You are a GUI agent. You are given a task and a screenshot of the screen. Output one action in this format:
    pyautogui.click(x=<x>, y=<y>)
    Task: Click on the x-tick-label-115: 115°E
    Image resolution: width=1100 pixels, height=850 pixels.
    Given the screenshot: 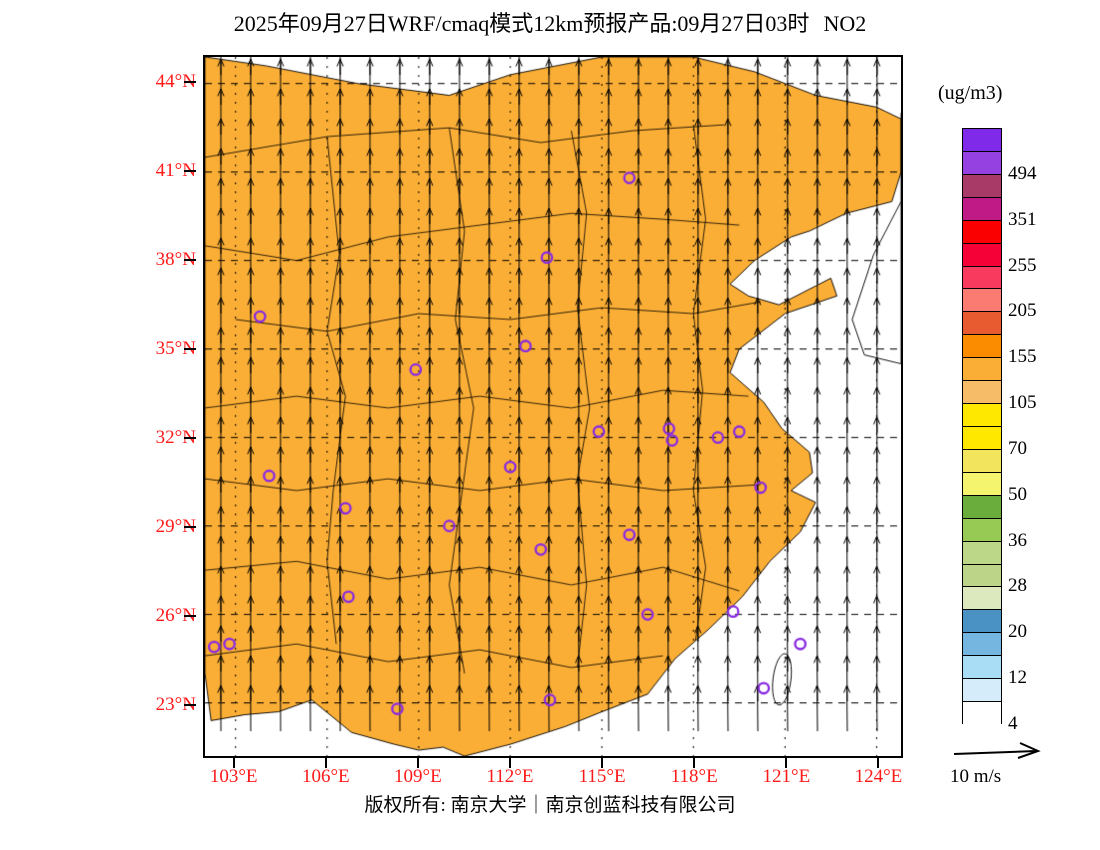 What is the action you would take?
    pyautogui.click(x=602, y=776)
    